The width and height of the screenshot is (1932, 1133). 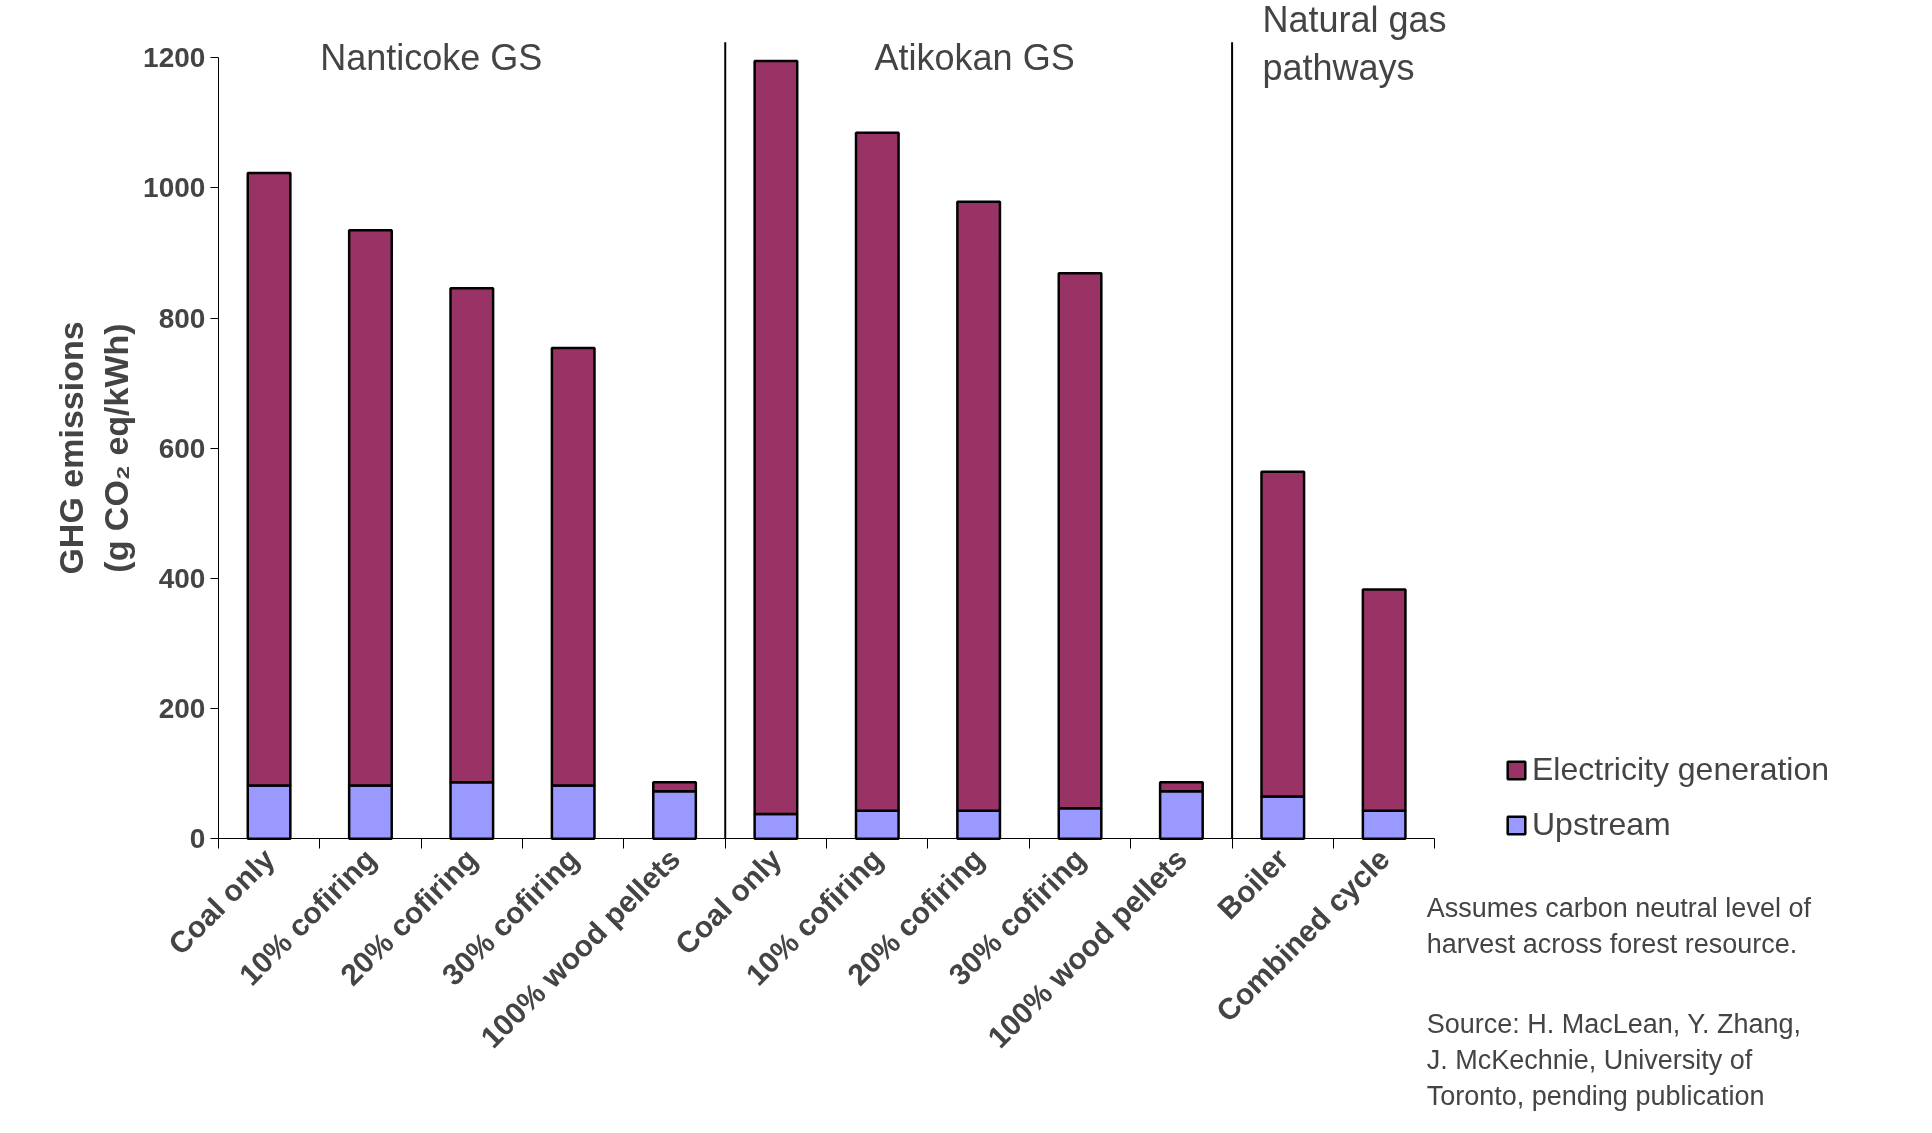 I want to click on source-note: Source: H. MacLean, Y. Zhang, J. McKechnie, University of Toronto, pending publication, so click(x=1613, y=1060).